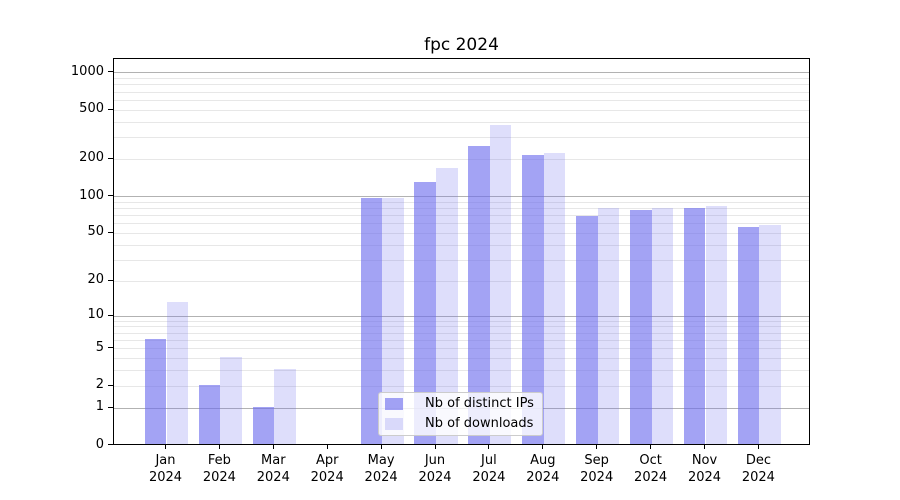 The height and width of the screenshot is (500, 900). What do you see at coordinates (394, 404) in the screenshot?
I see `legend-swatch-distinct-ips` at bounding box center [394, 404].